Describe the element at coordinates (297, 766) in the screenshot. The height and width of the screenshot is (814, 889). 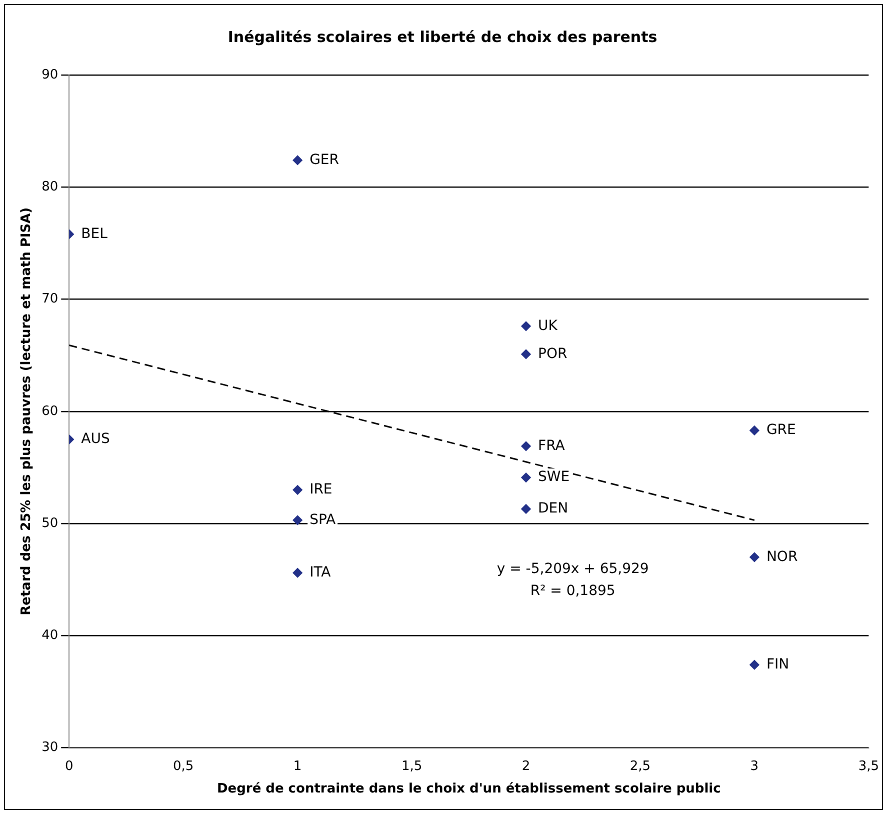
I see `x-tick-label: 1` at that location.